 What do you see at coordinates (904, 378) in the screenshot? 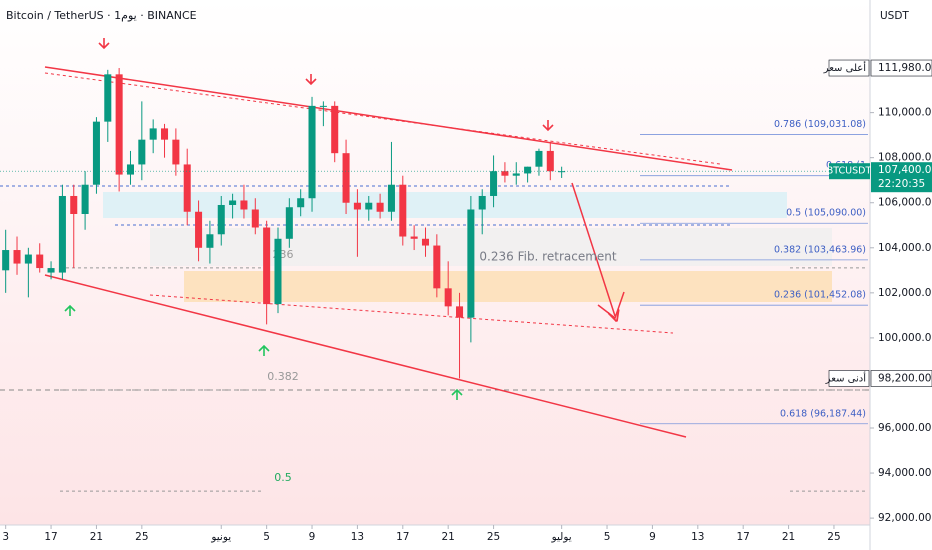
I see `price-tag: 98,200.00` at bounding box center [904, 378].